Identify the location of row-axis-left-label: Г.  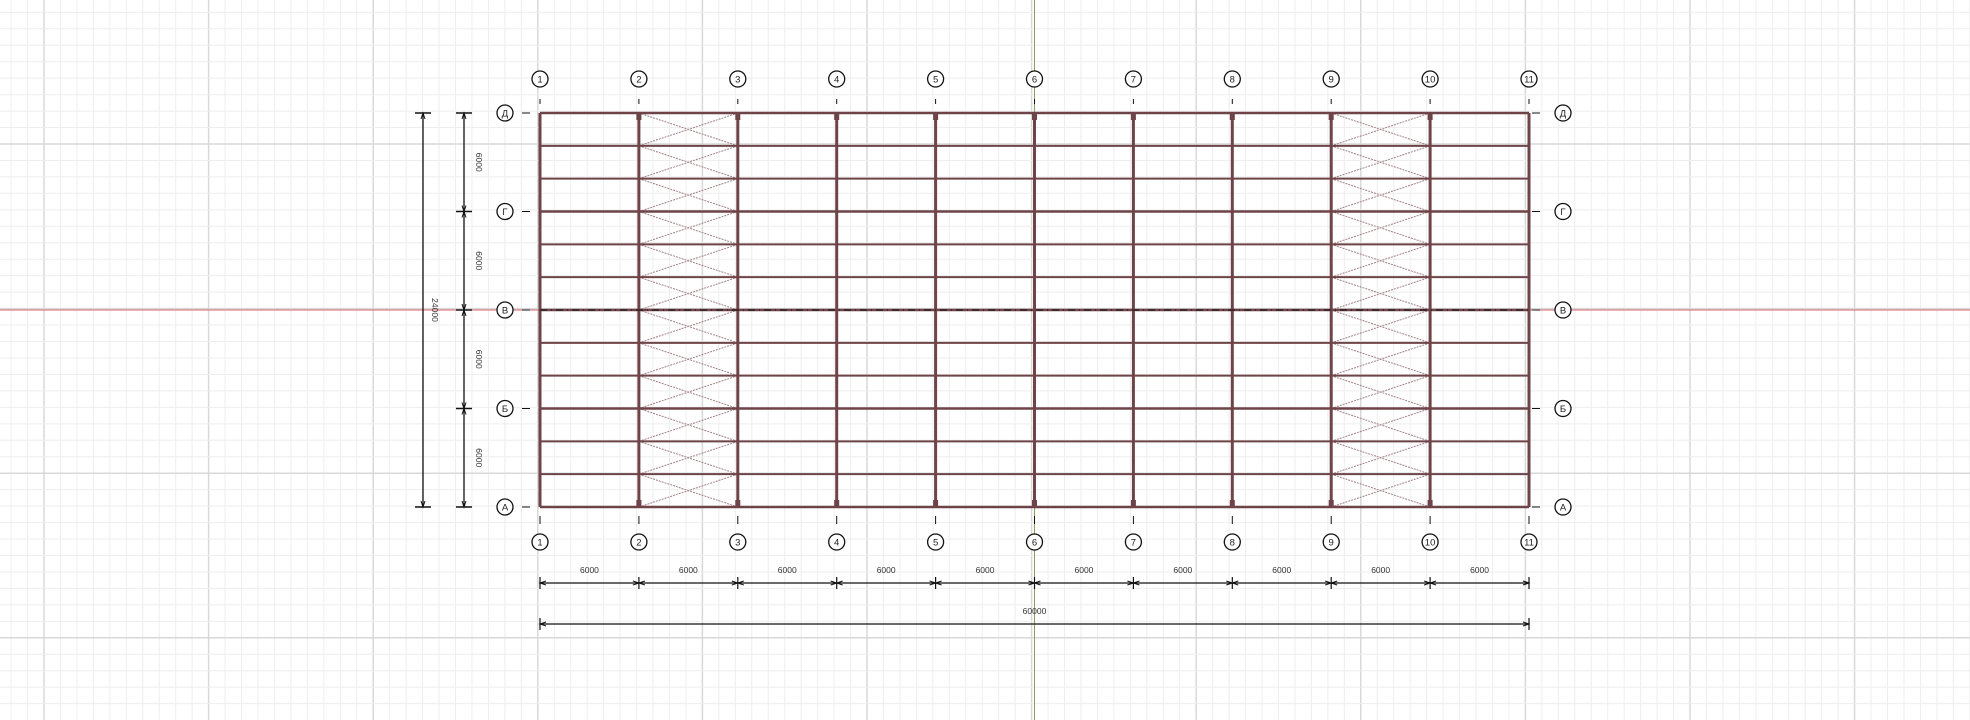
(504, 212).